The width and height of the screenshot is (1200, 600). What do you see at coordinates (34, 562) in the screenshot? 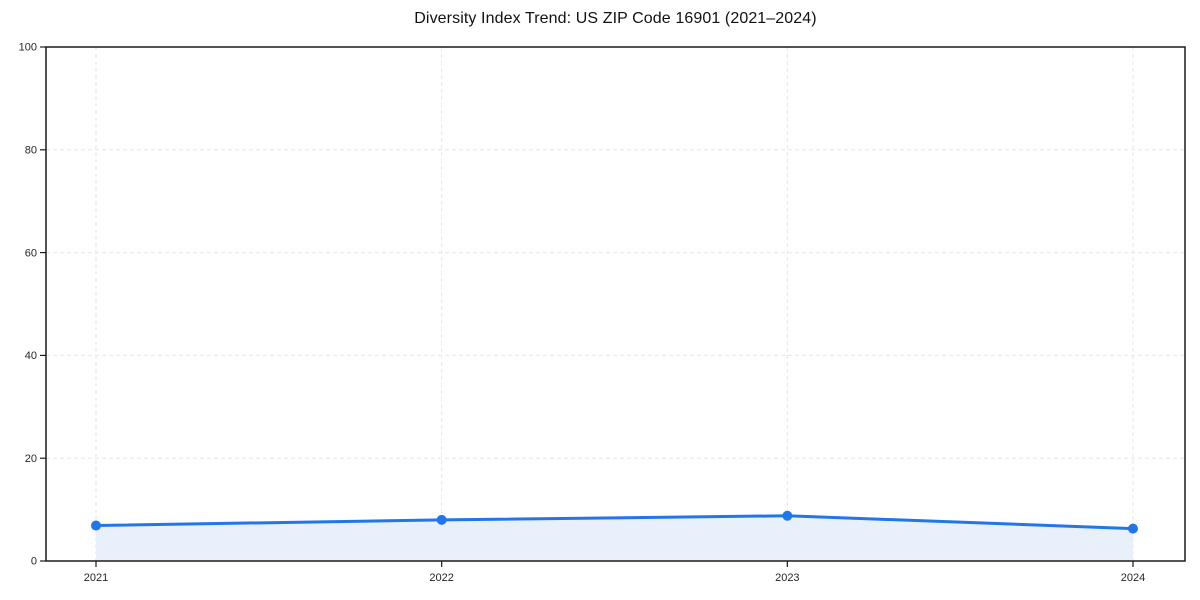
I see `y-tick-label: 0` at bounding box center [34, 562].